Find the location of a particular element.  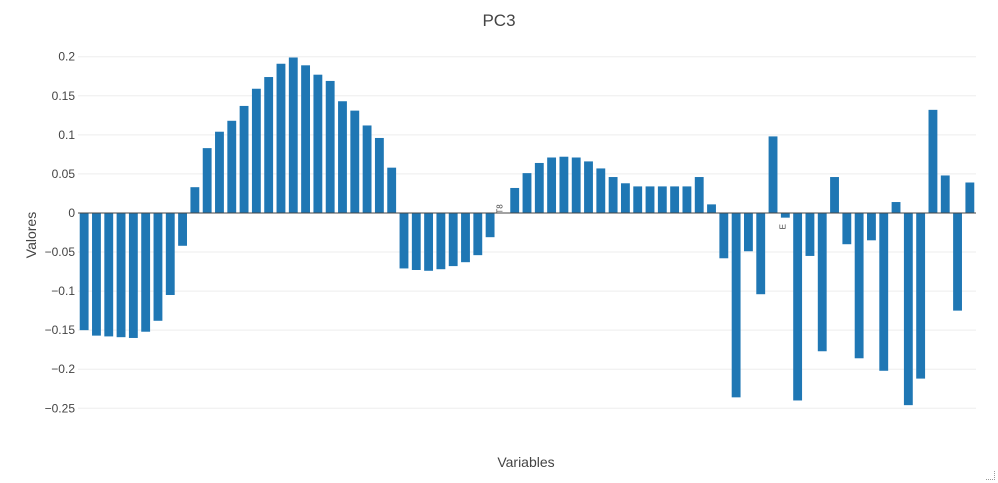

y-tick-label: 0.15 is located at coordinates (64, 96).